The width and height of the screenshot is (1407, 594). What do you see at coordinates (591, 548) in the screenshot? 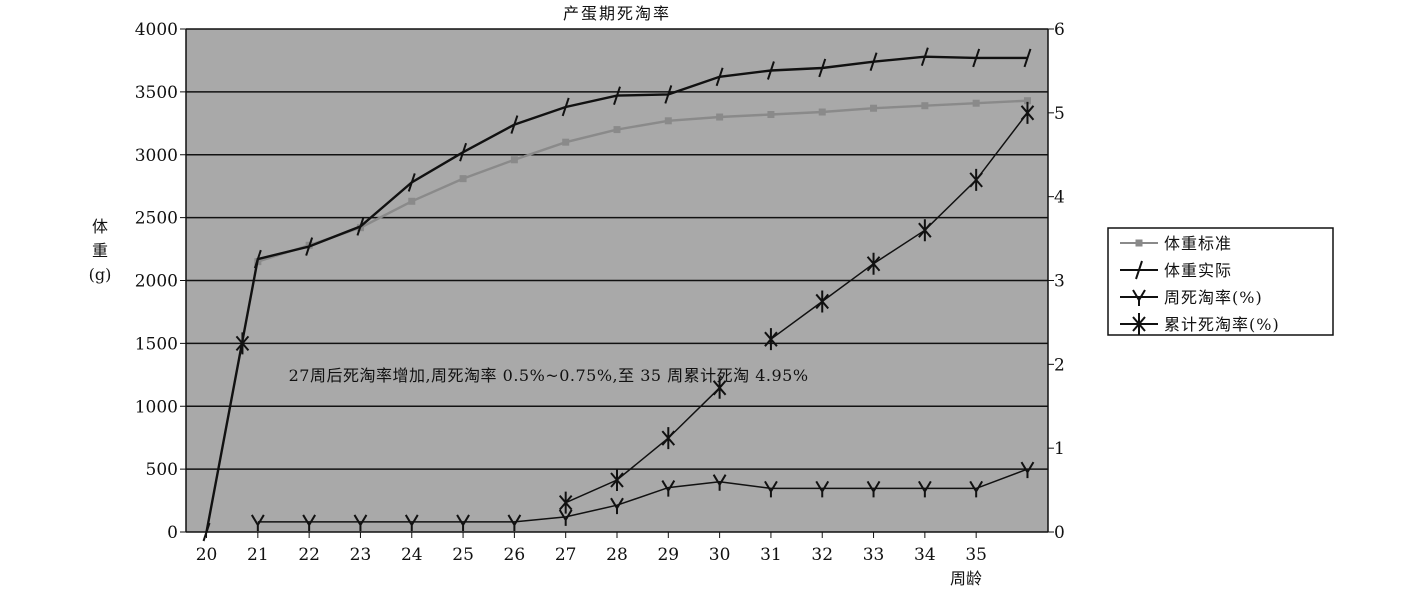
I see `x-axis-ticks: 20 21 22 23 24 25 26 27 28 29 30 31 32 33 34 35` at bounding box center [591, 548].